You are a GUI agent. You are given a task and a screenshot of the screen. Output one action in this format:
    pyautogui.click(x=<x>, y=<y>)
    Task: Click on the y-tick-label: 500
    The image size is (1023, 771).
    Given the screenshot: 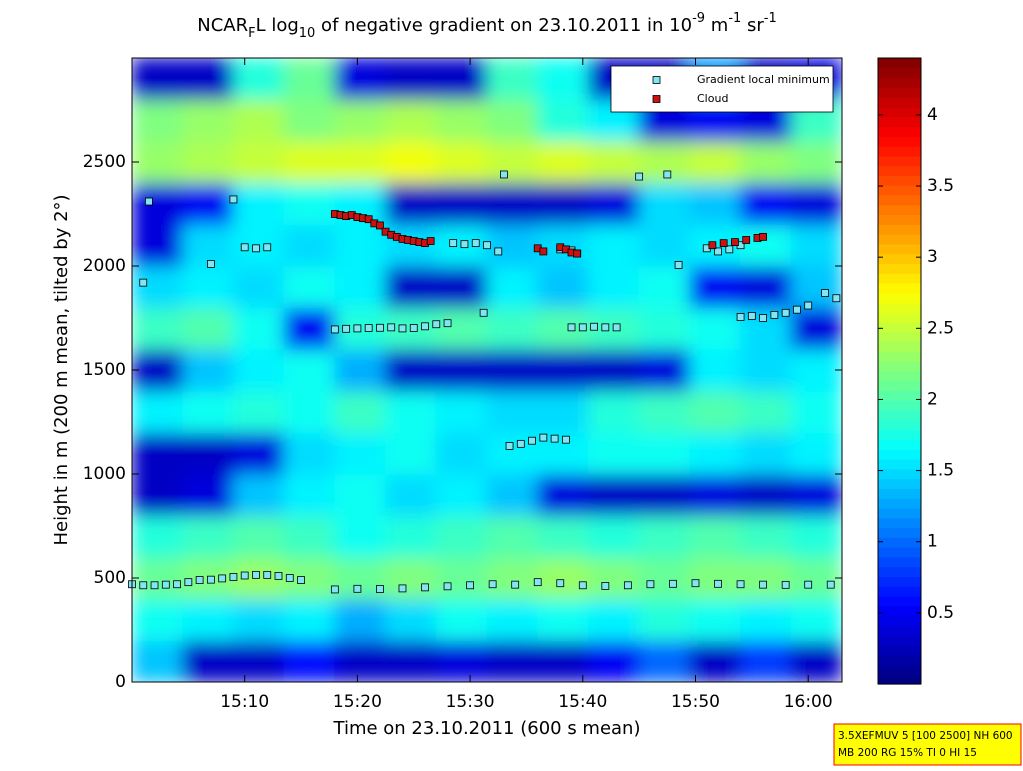 What is the action you would take?
    pyautogui.click(x=110, y=578)
    